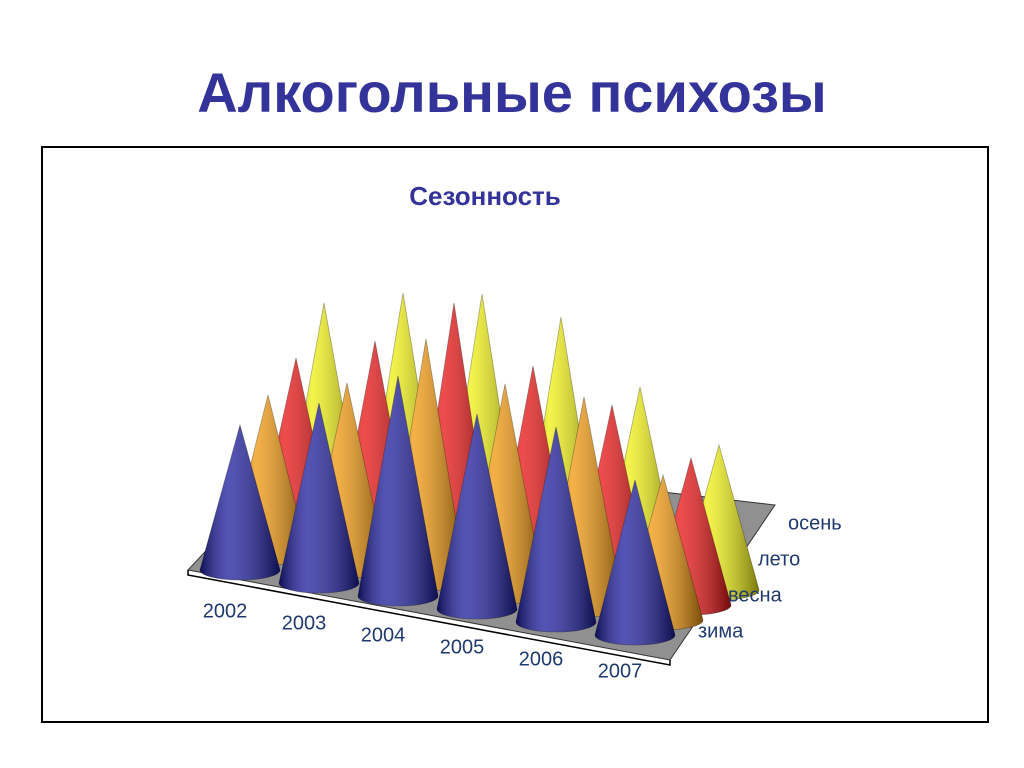 The height and width of the screenshot is (768, 1024). Describe the element at coordinates (512, 92) in the screenshot. I see `slide-title: Алкогольные психозы` at that location.